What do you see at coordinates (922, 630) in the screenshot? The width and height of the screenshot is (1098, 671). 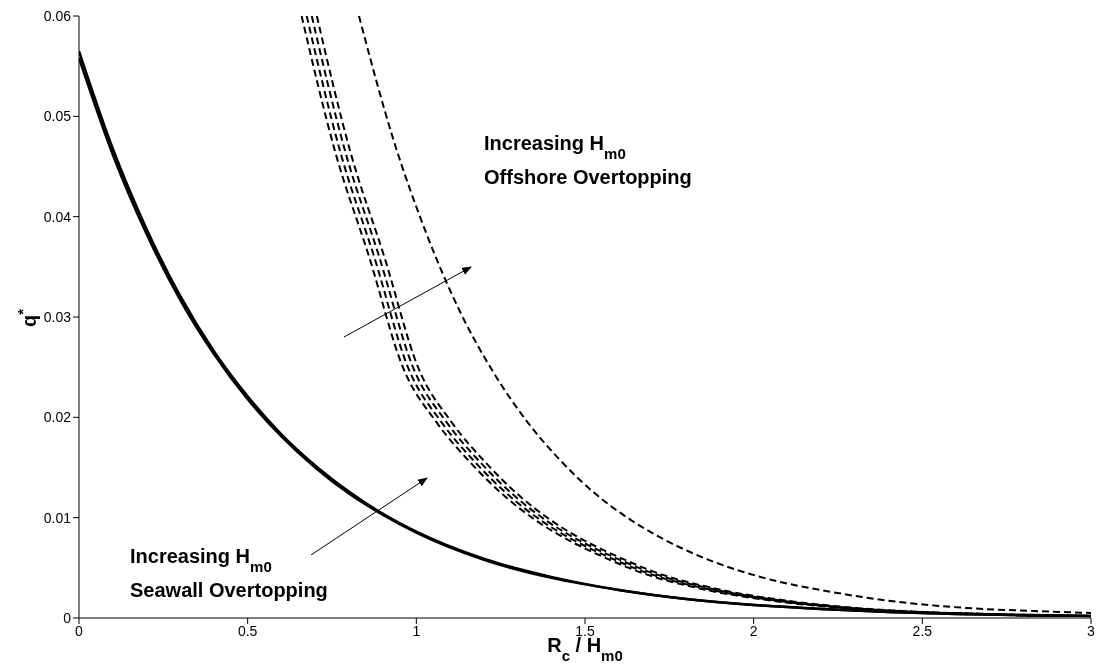 I see `x-tick-label: 2.5` at bounding box center [922, 630].